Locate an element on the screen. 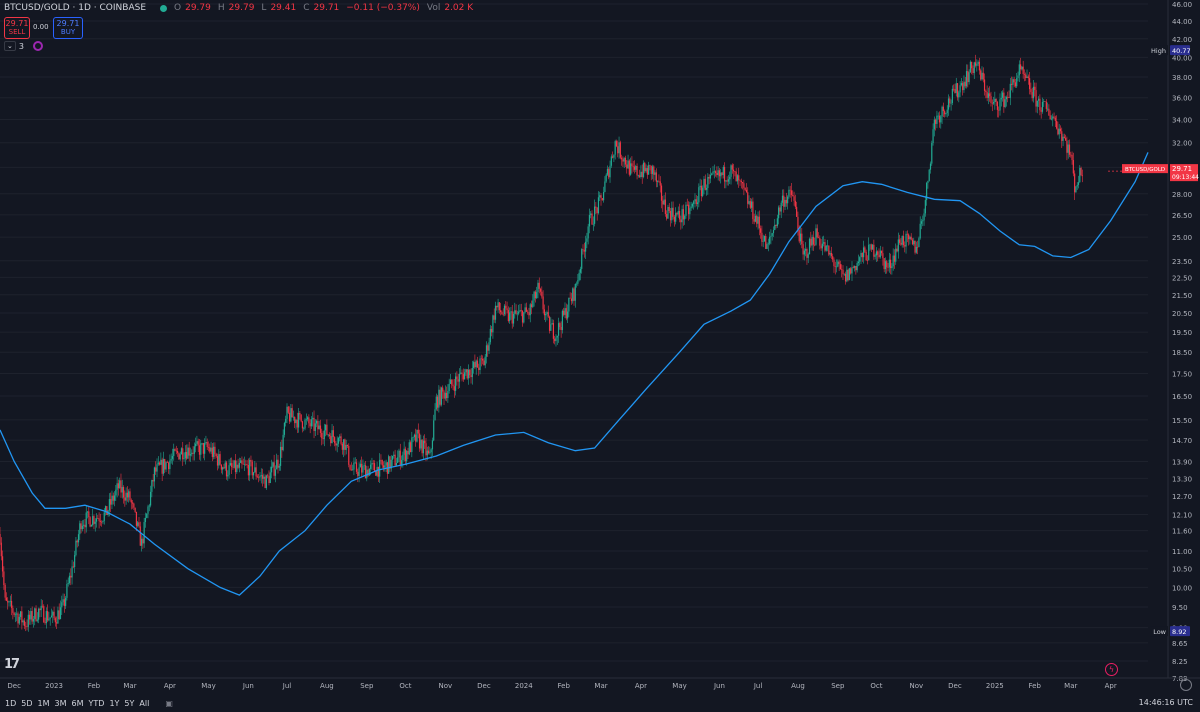 This screenshot has width=1200, height=712. sell-label: SELL is located at coordinates (17, 32).